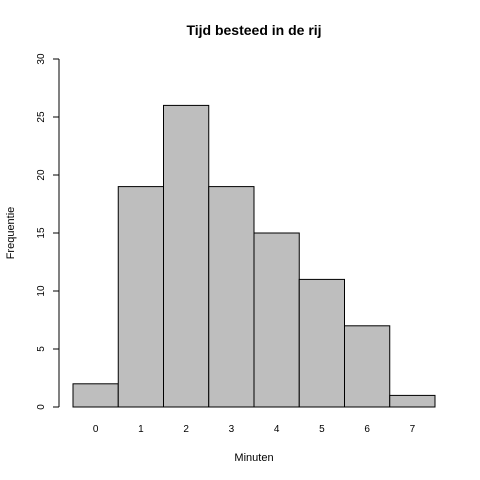  What do you see at coordinates (48, 231) in the screenshot?
I see `y-axis: 0 5 10 15 20 25 30` at bounding box center [48, 231].